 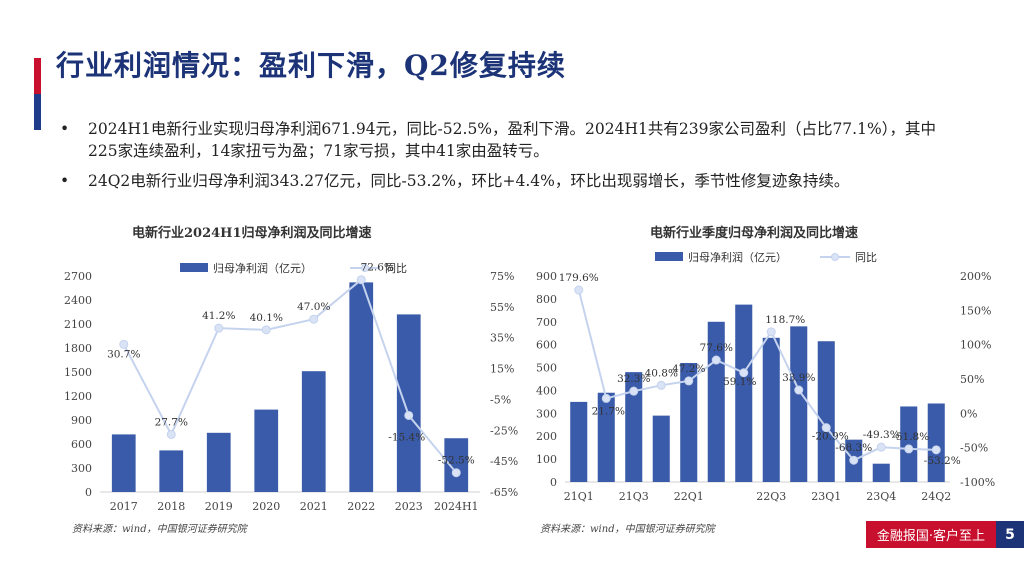 What do you see at coordinates (81, 444) in the screenshot?
I see `y-left-tick-label: 600` at bounding box center [81, 444].